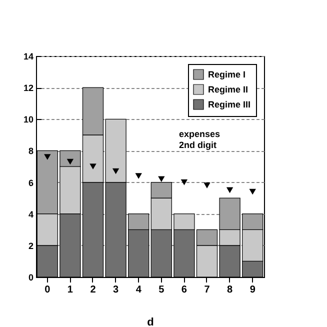 This screenshot has height=327, width=327. What do you see at coordinates (31, 245) in the screenshot?
I see `y-tick-label: 2` at bounding box center [31, 245].